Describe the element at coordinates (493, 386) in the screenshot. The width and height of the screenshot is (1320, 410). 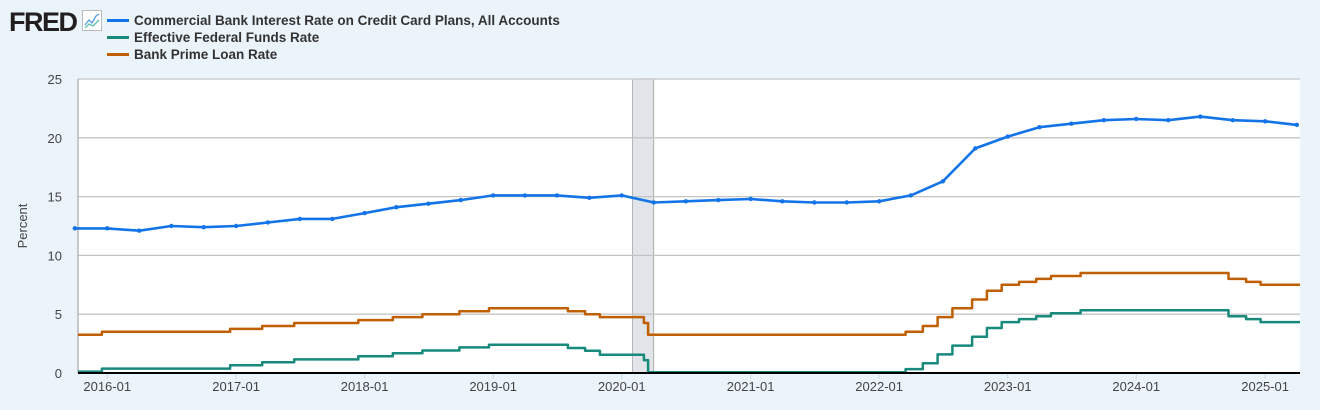
I see `x-tick-label: 2019-01` at that location.